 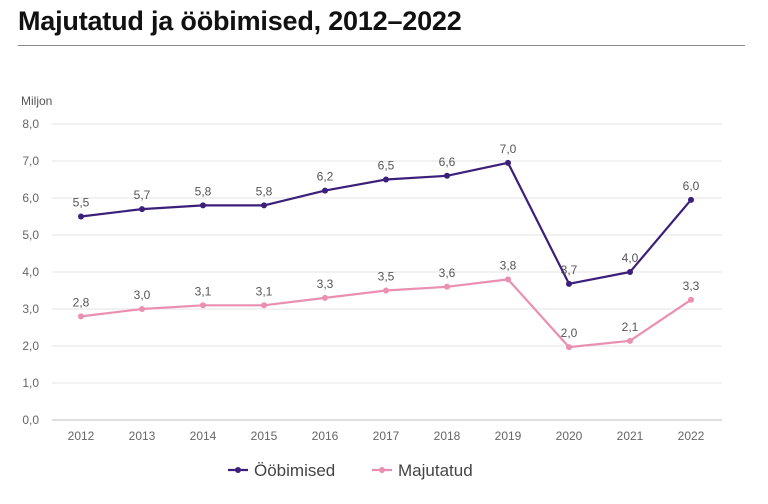 What do you see at coordinates (240, 21) in the screenshot?
I see `chart-title: Majutatud ja ööbimised, 2012–2022` at bounding box center [240, 21].